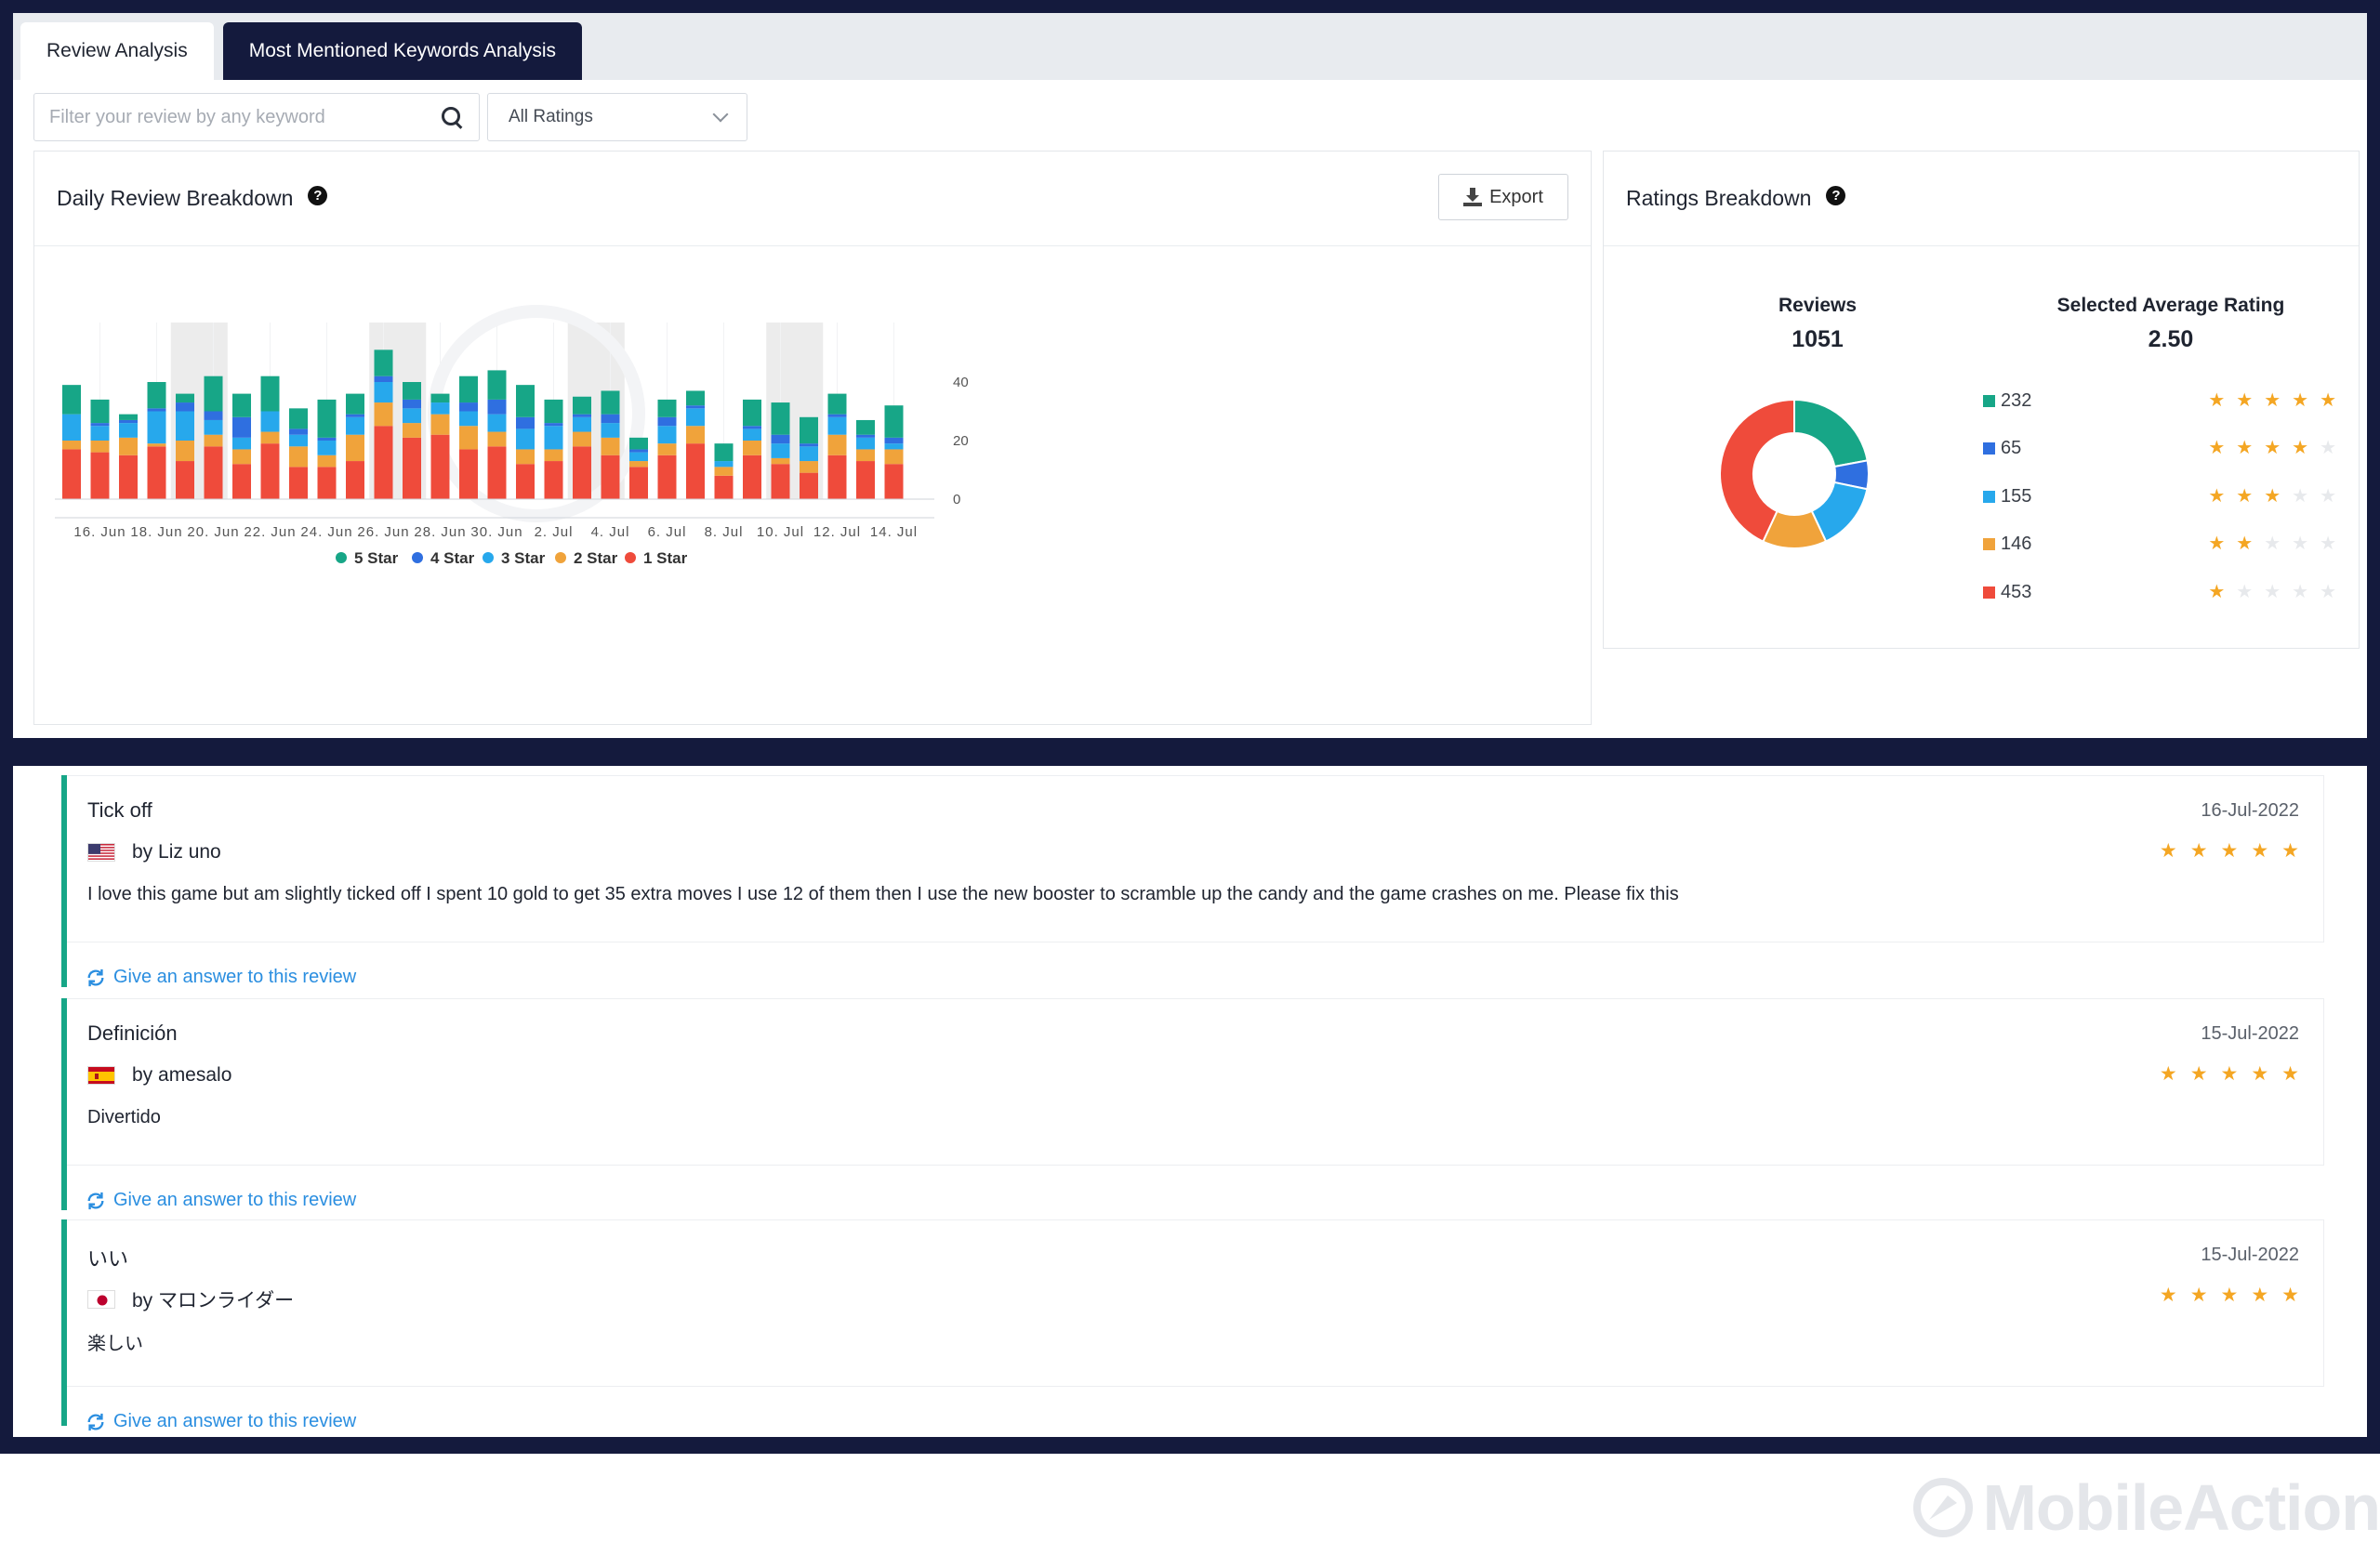 The height and width of the screenshot is (1542, 2380). Describe the element at coordinates (2159, 592) in the screenshot. I see `rating-row-1-star: 453 ★ ★ ★ ★ ★` at that location.